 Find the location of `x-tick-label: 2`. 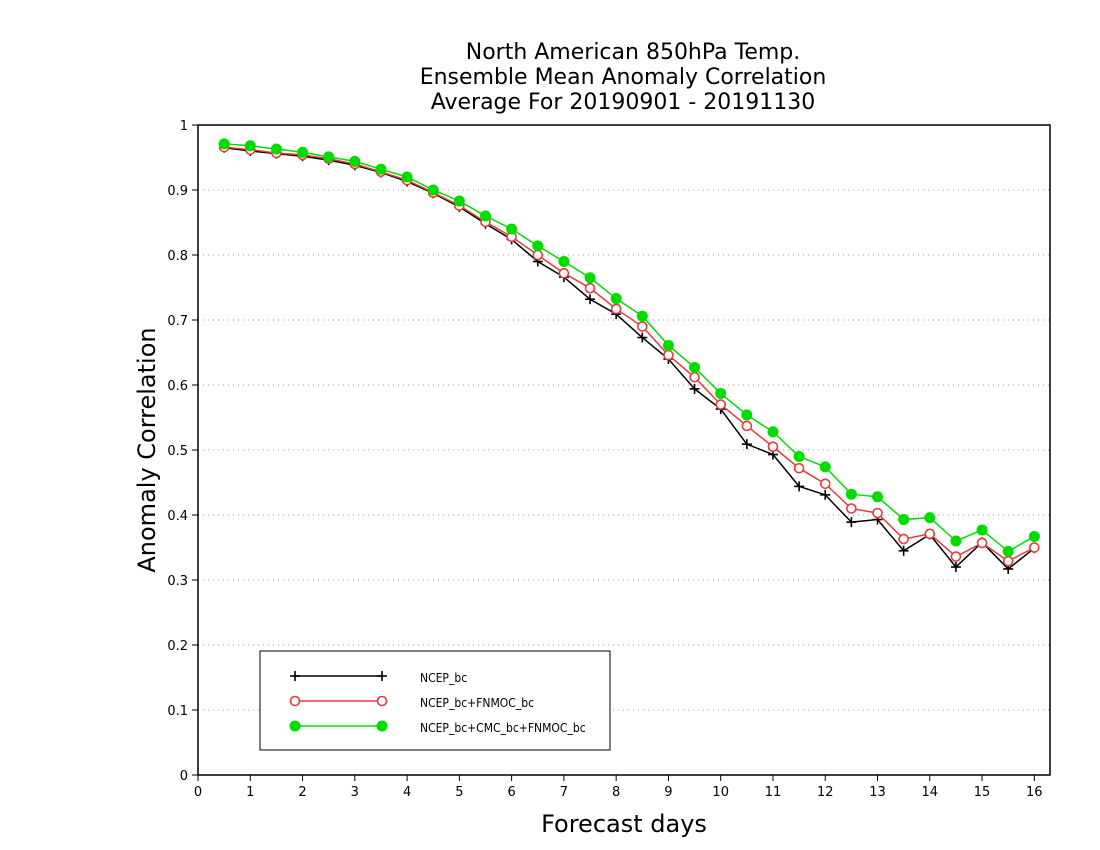

x-tick-label: 2 is located at coordinates (302, 792).